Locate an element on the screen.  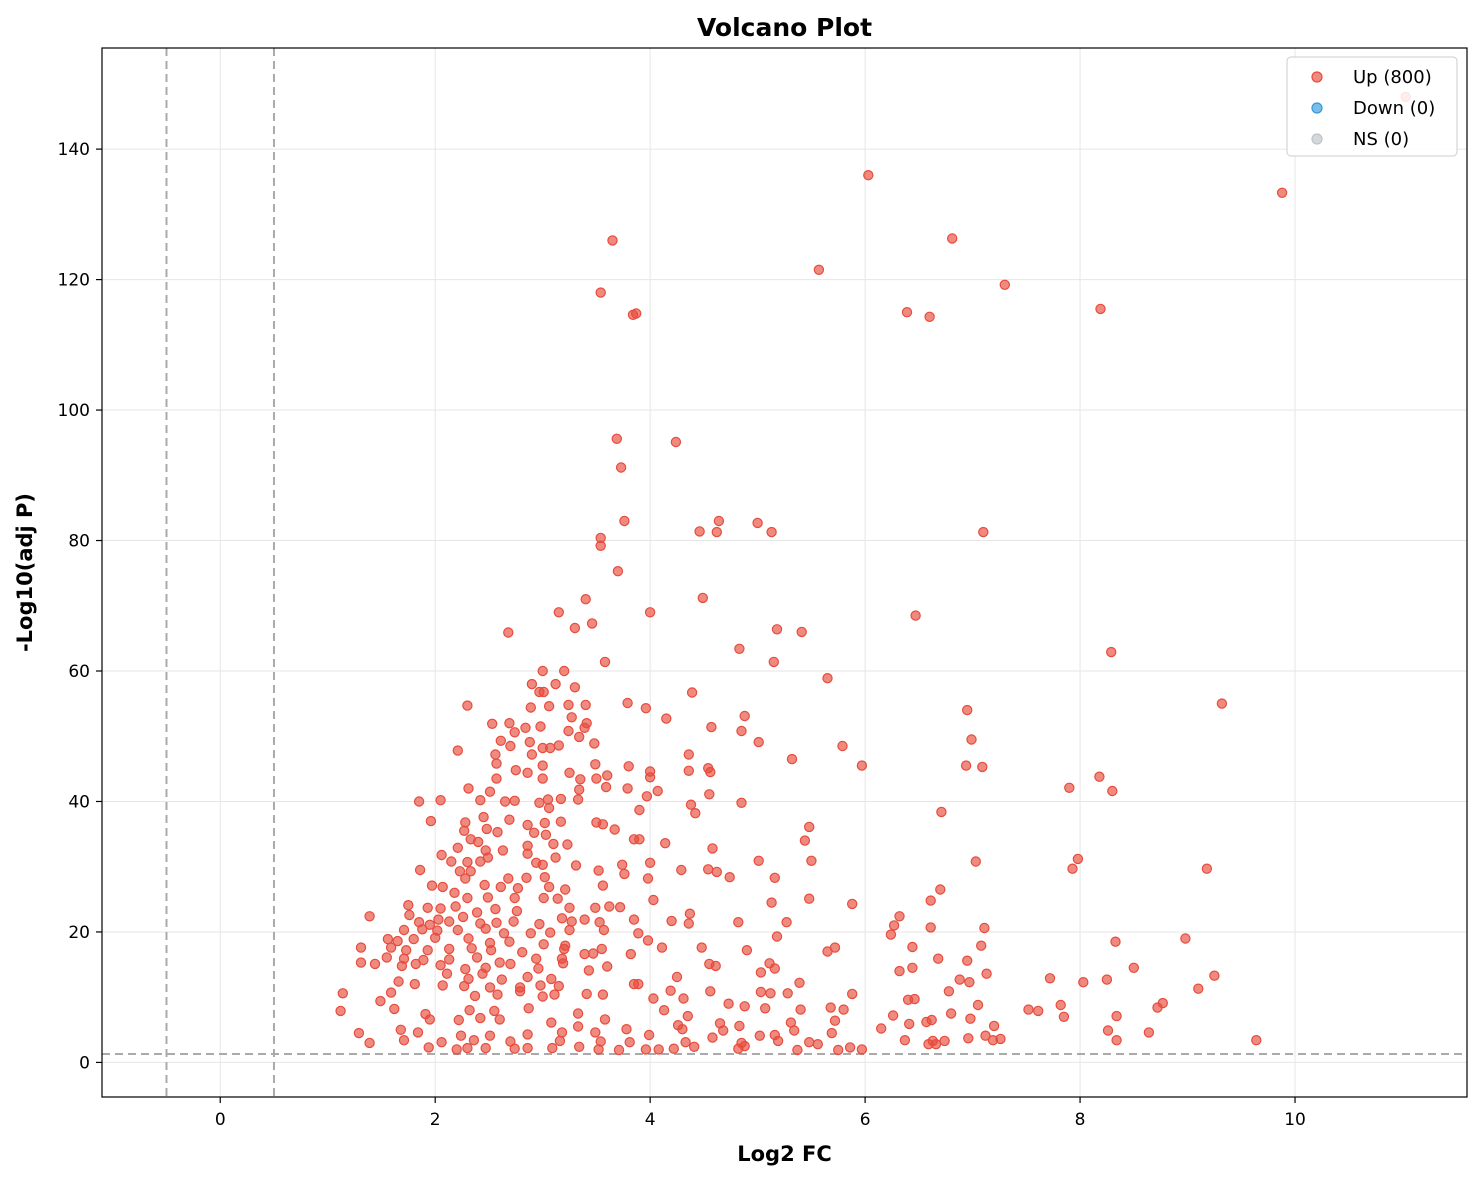
y-tick-label: 140 is located at coordinates (74, 150).